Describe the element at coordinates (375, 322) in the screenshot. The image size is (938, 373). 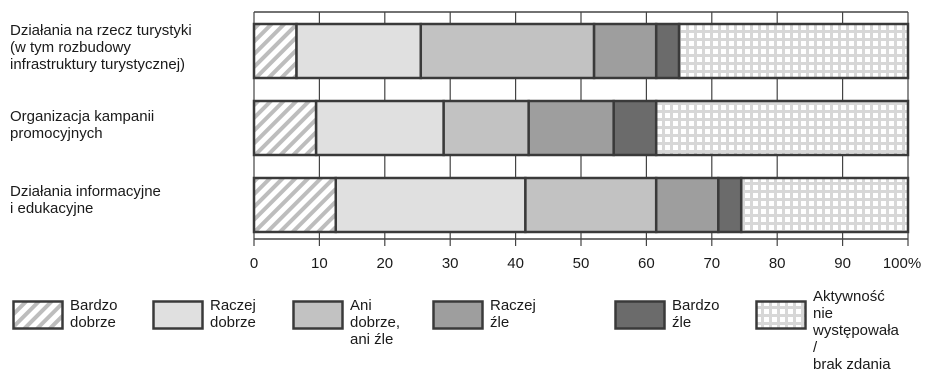
I see `legend-label: Ani dobrze, ani źle` at that location.